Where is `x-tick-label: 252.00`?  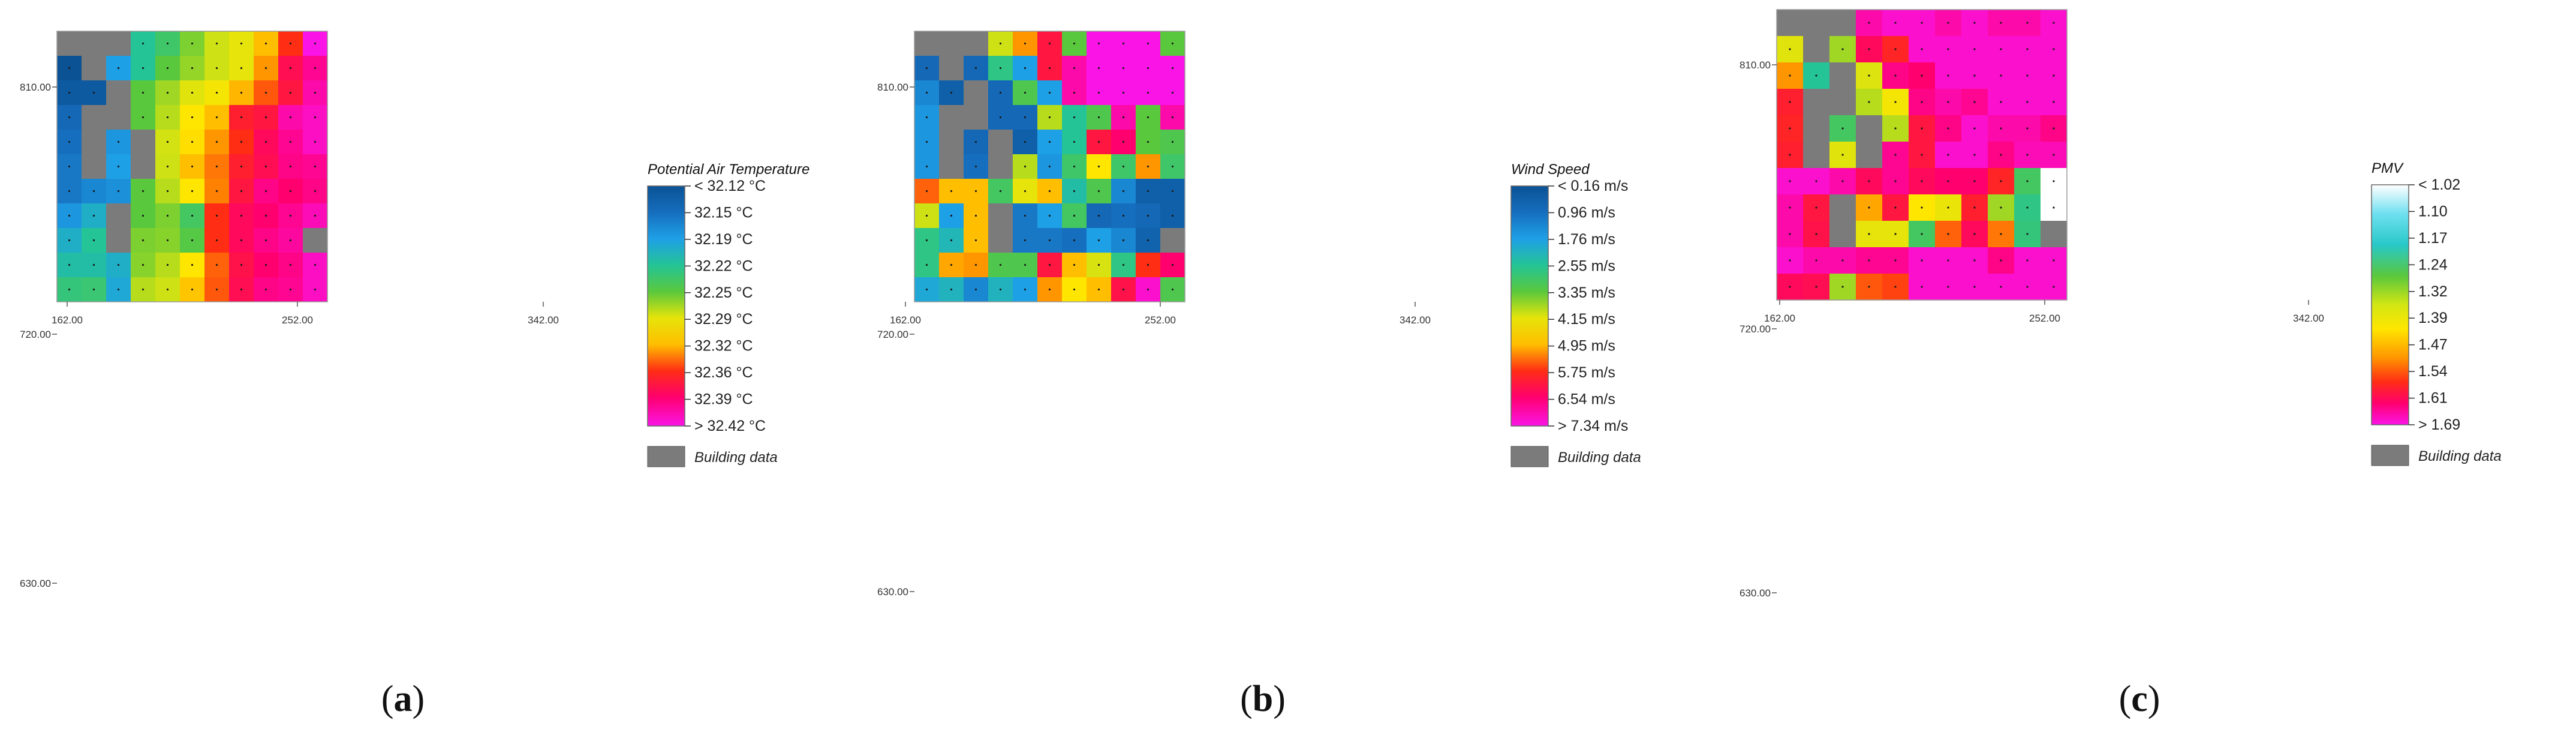 x-tick-label: 252.00 is located at coordinates (297, 320).